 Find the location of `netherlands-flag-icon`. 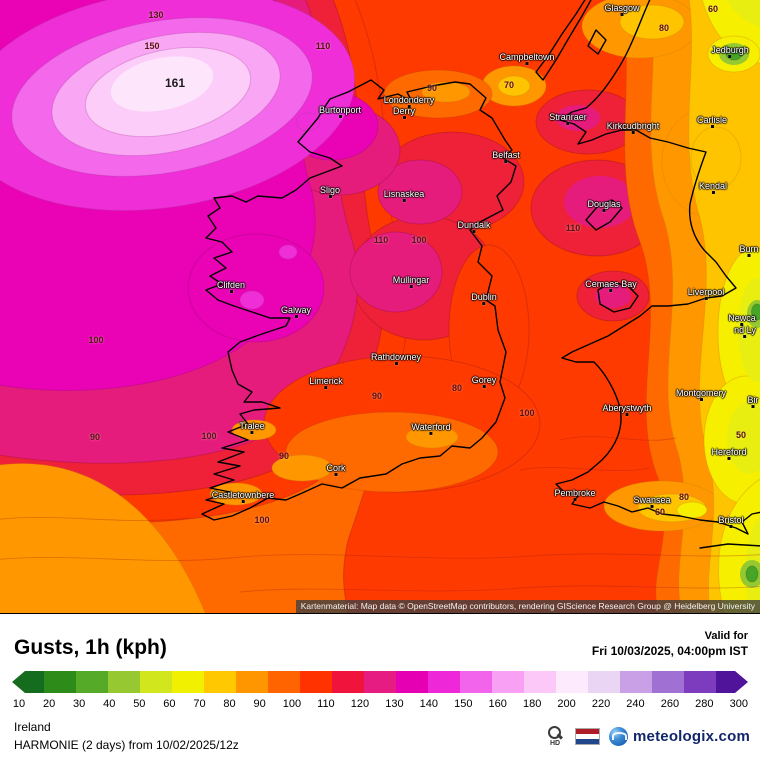

netherlands-flag-icon is located at coordinates (587, 736).